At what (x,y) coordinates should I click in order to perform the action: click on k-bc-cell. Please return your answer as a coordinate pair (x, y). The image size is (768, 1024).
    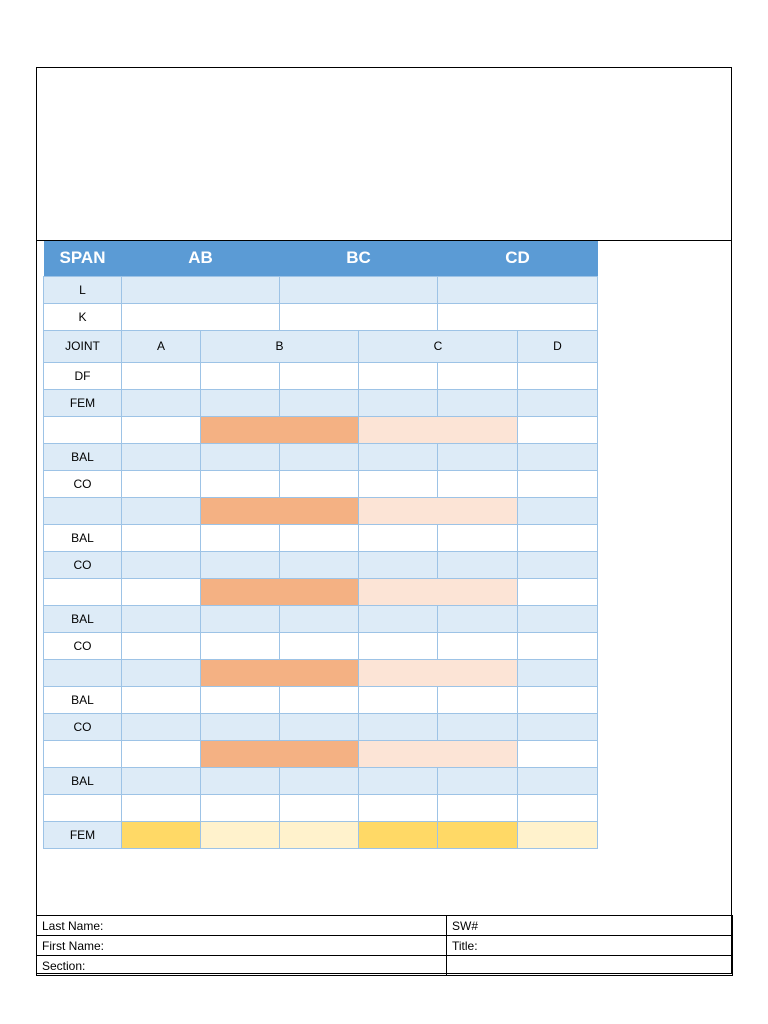
    Looking at the image, I should click on (358, 316).